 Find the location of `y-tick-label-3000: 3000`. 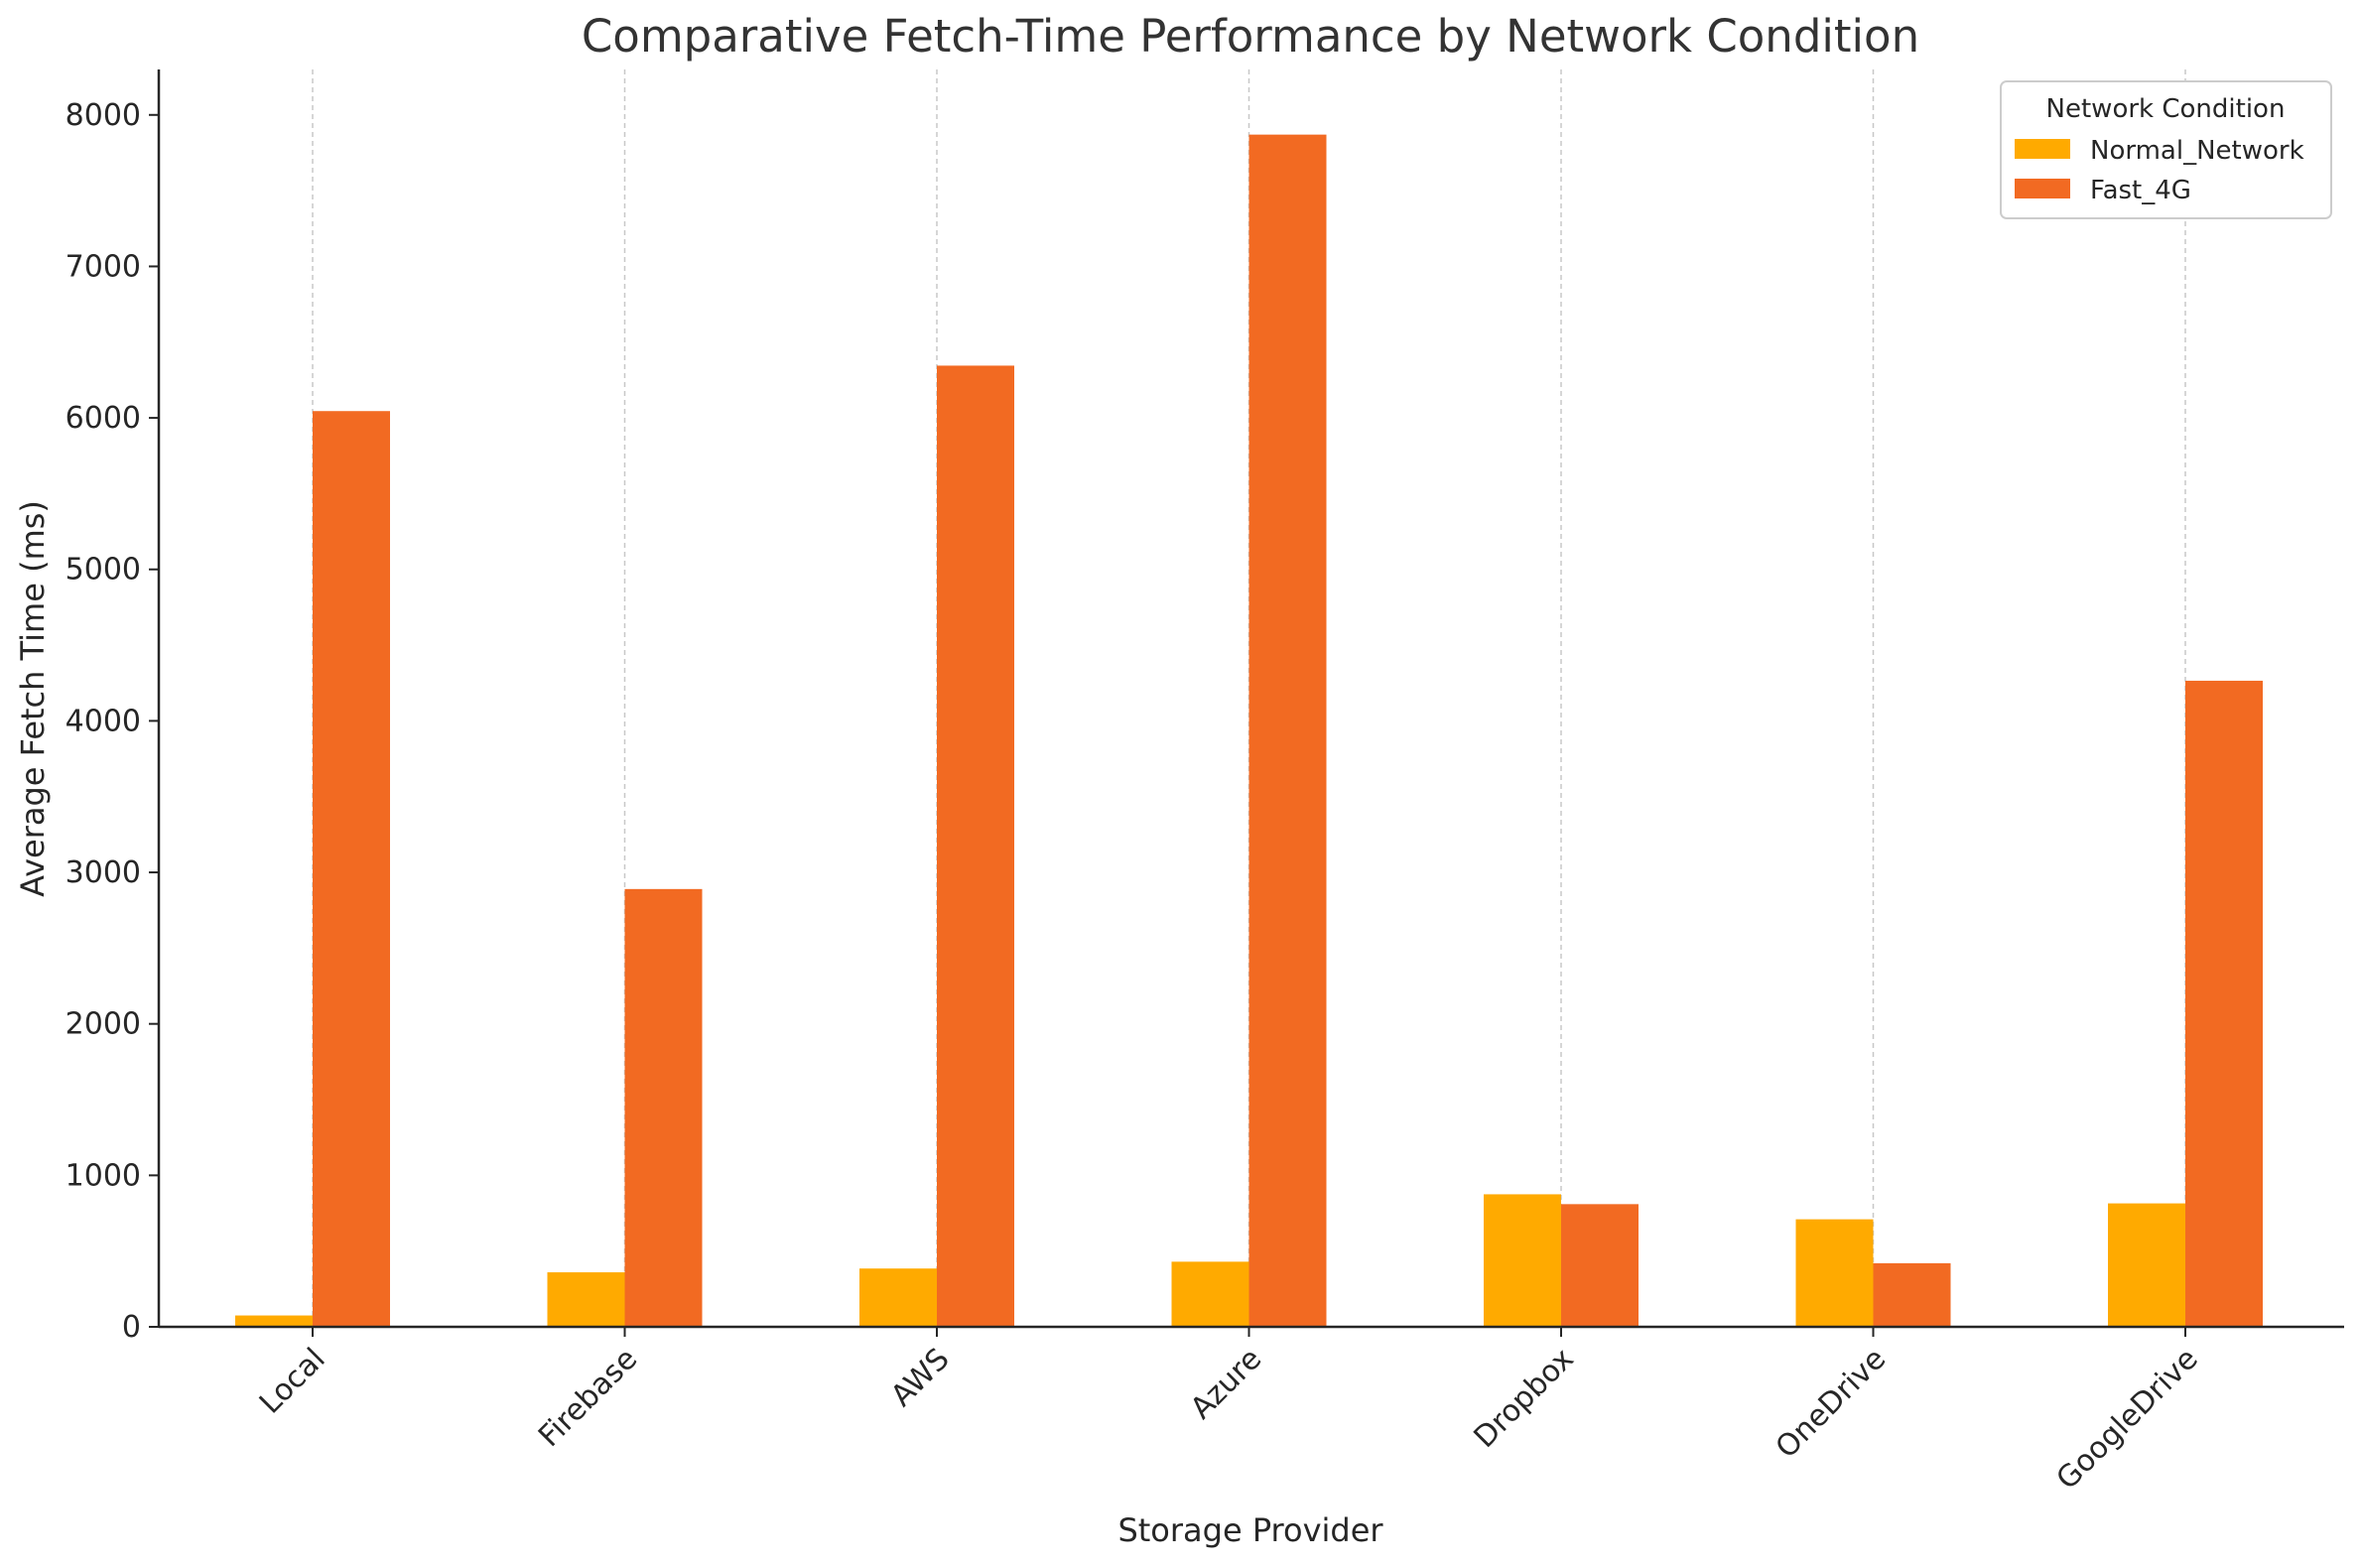

y-tick-label-3000: 3000 is located at coordinates (103, 872).